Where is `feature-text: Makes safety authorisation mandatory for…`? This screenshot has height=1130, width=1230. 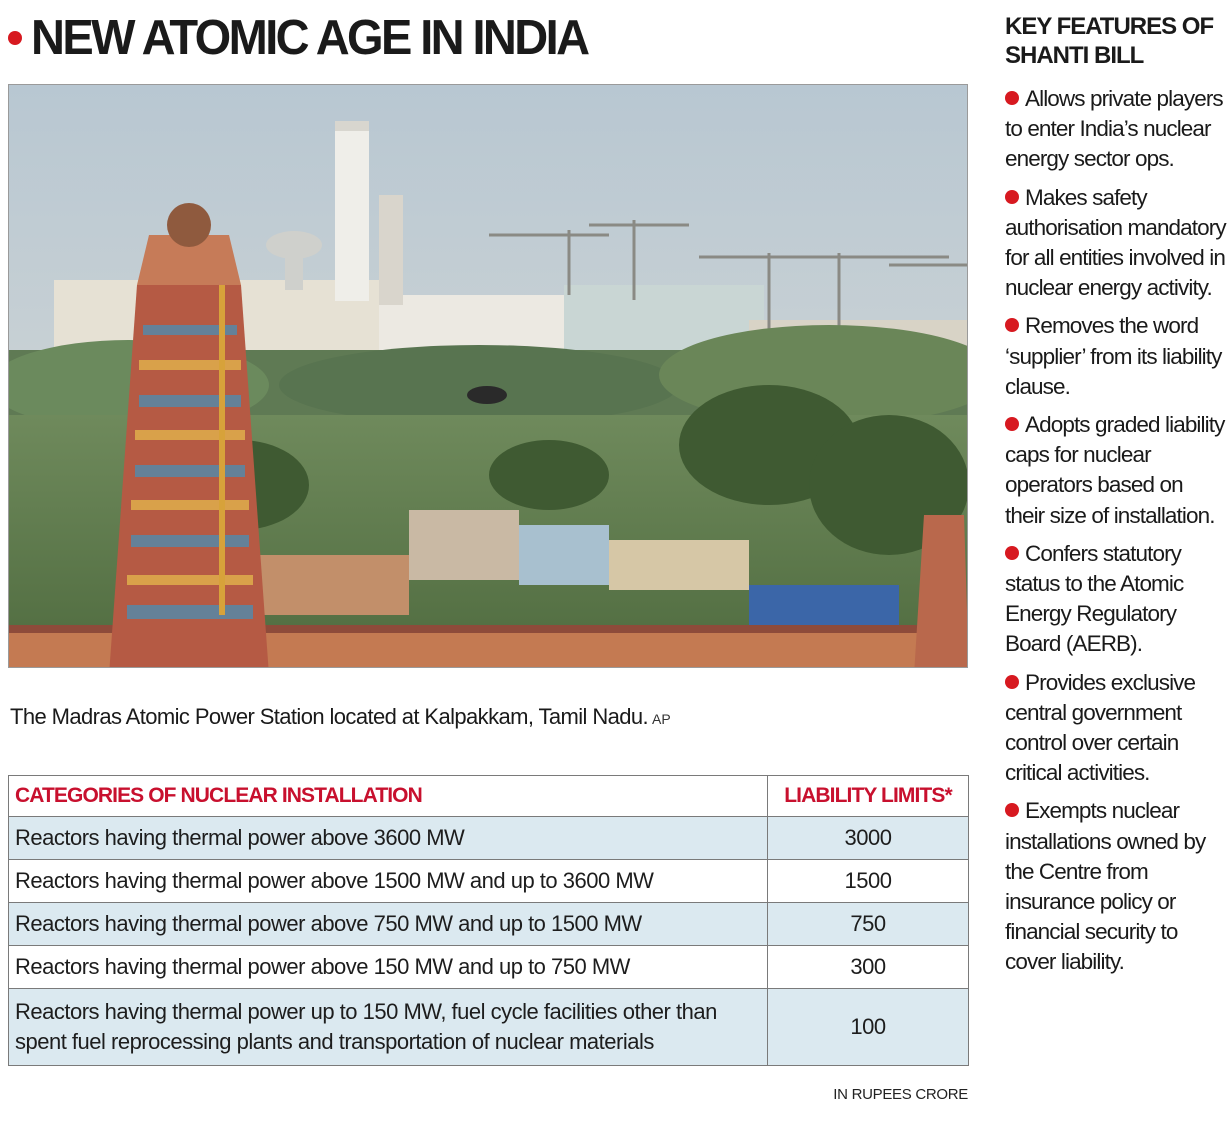
feature-text: Makes safety authorisation mandatory for… is located at coordinates (1116, 242).